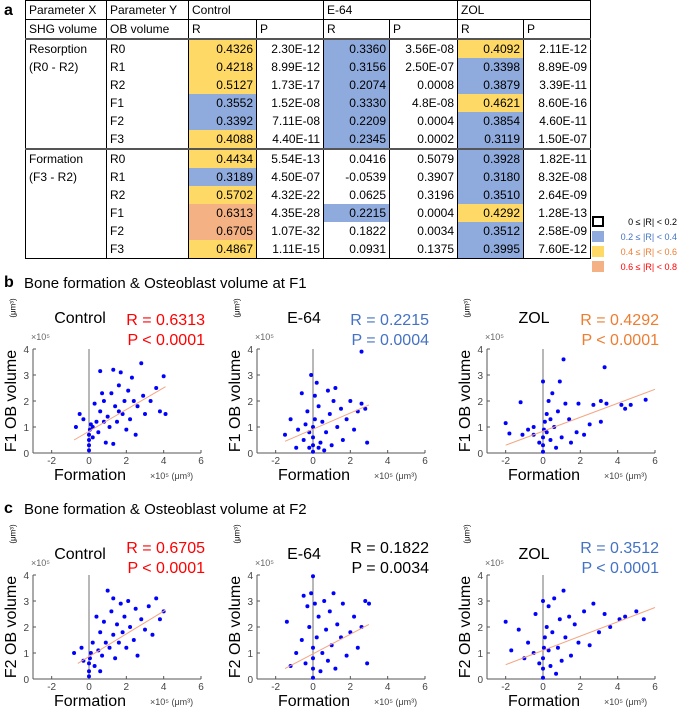 The height and width of the screenshot is (716, 677). I want to click on correlation-r: R = 0.3512, so click(619, 548).